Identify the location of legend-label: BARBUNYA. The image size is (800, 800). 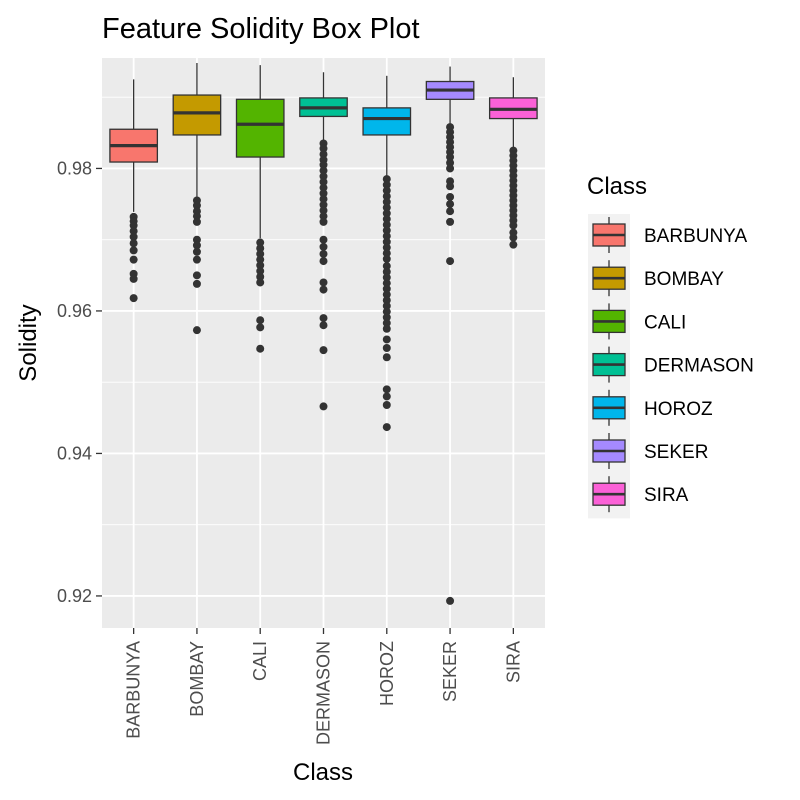
(695, 236).